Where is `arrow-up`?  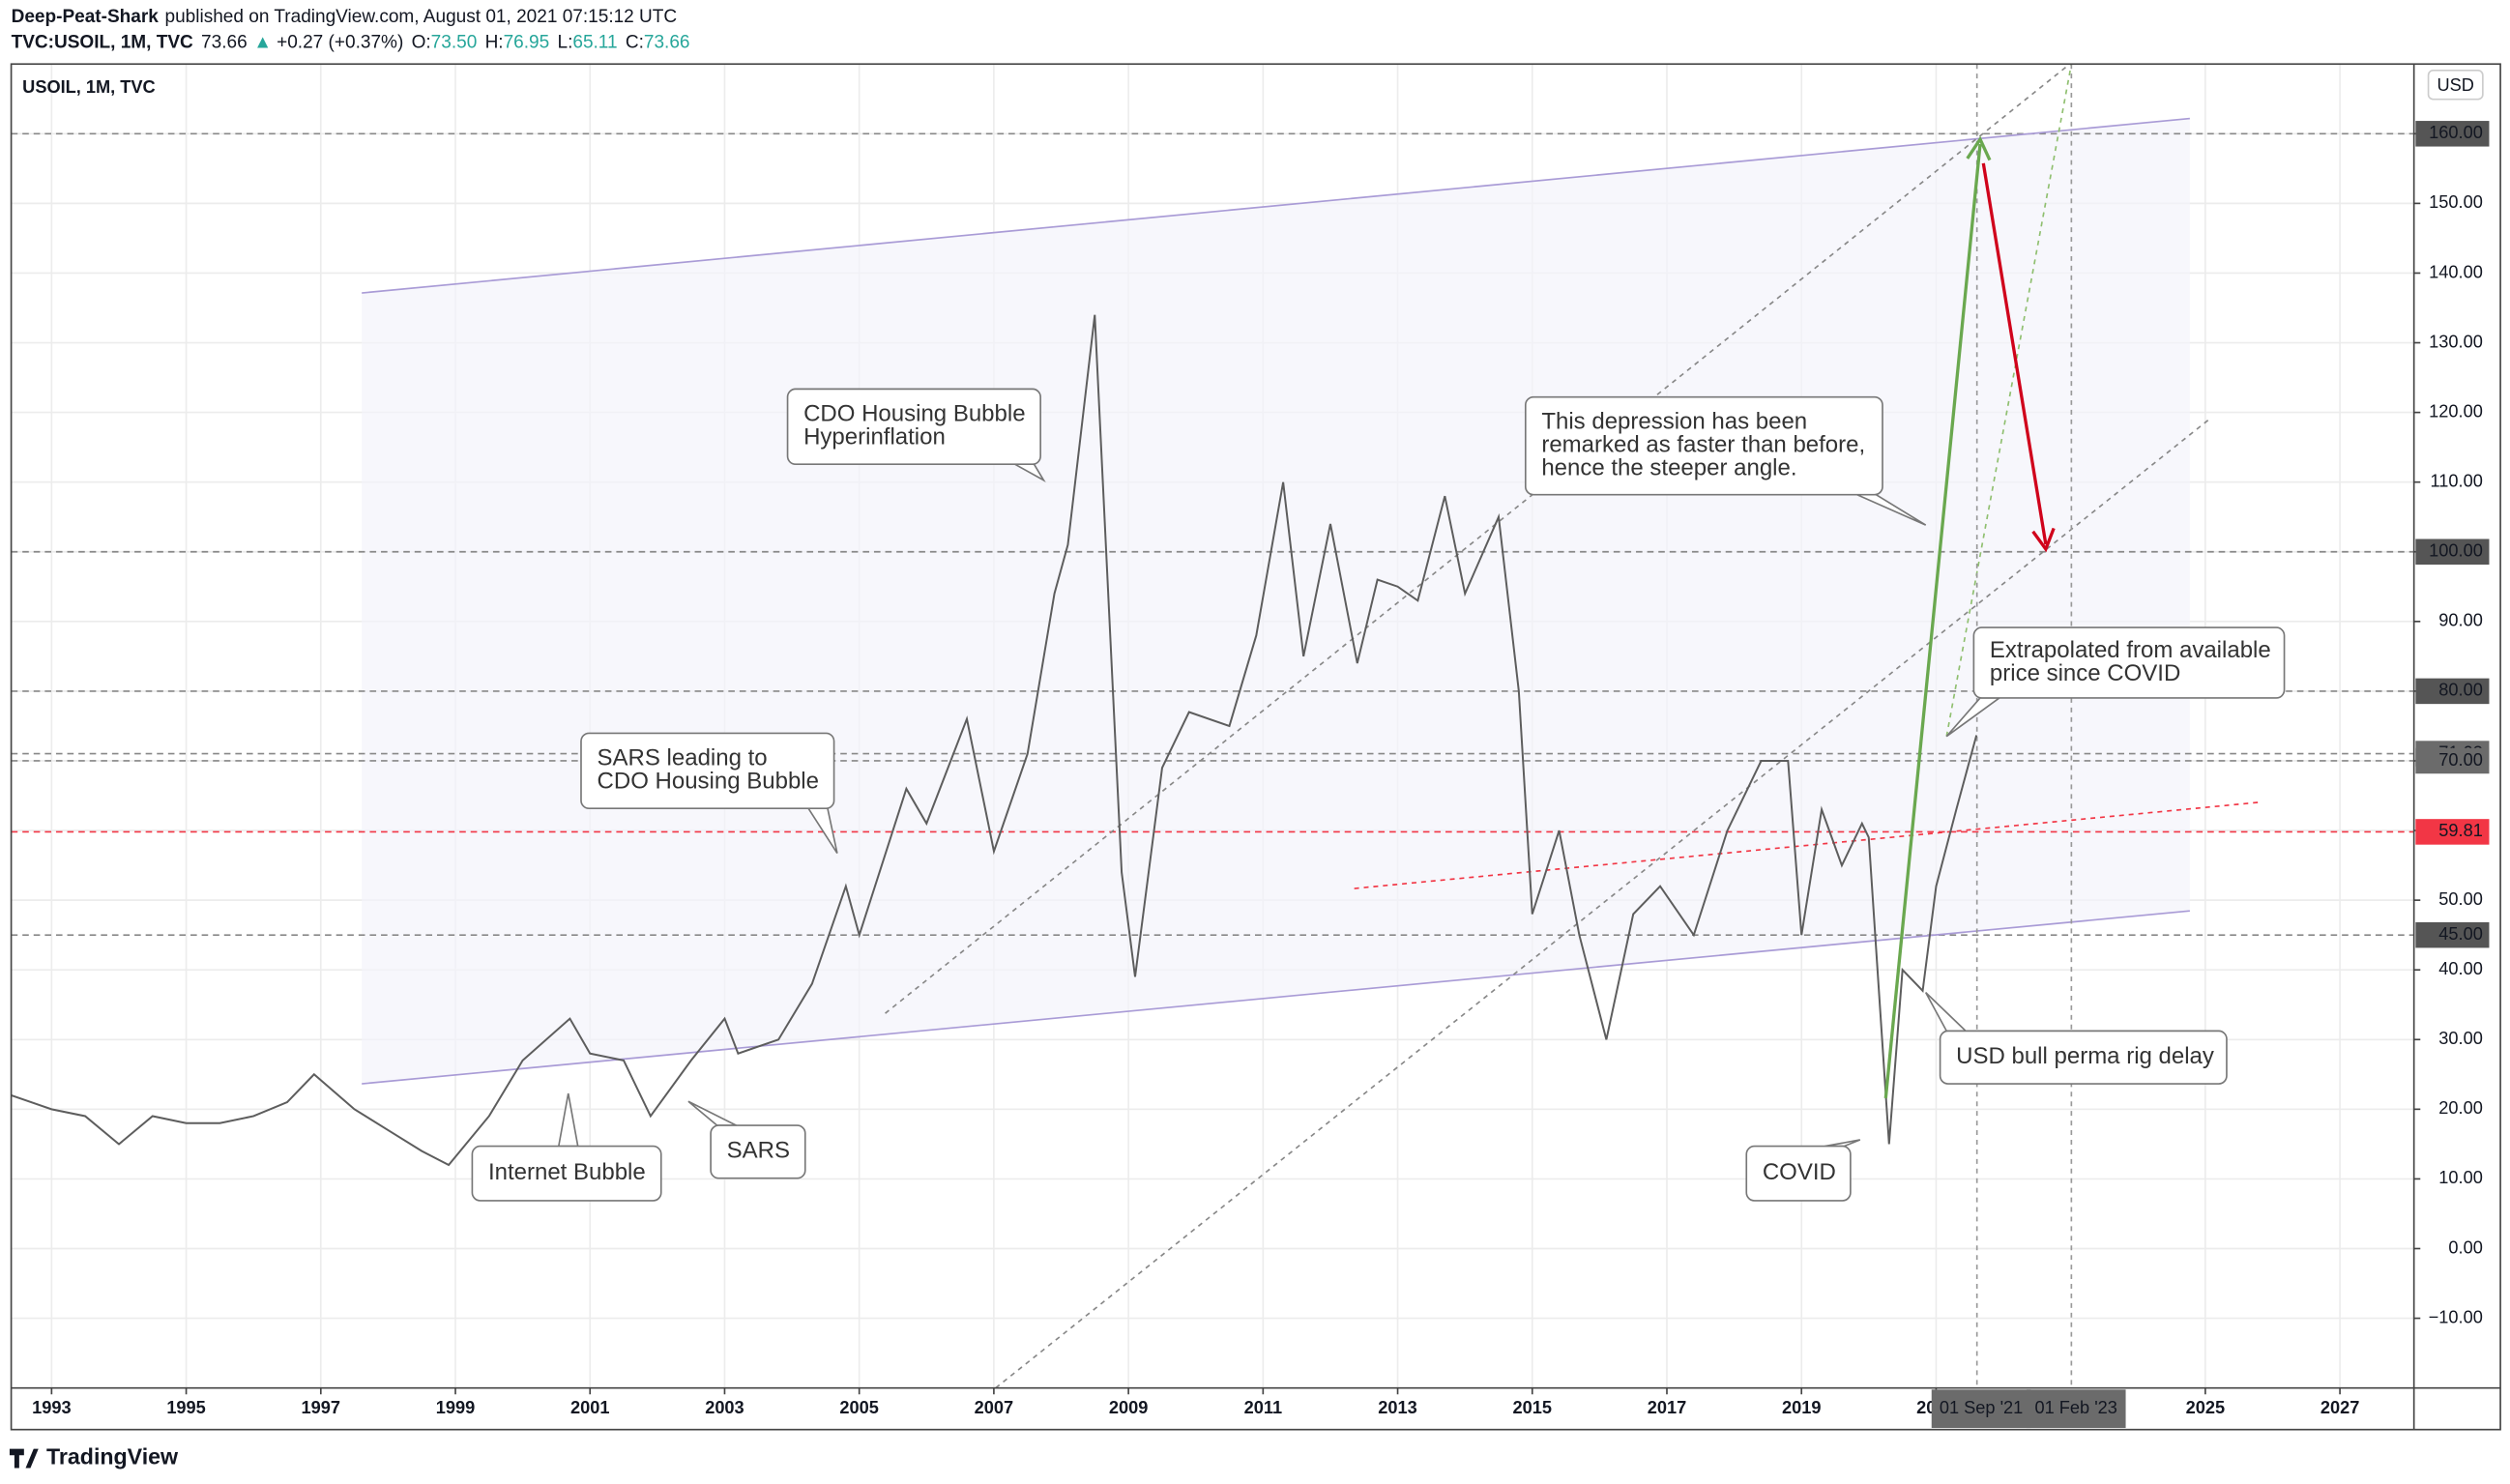 arrow-up is located at coordinates (1932, 621).